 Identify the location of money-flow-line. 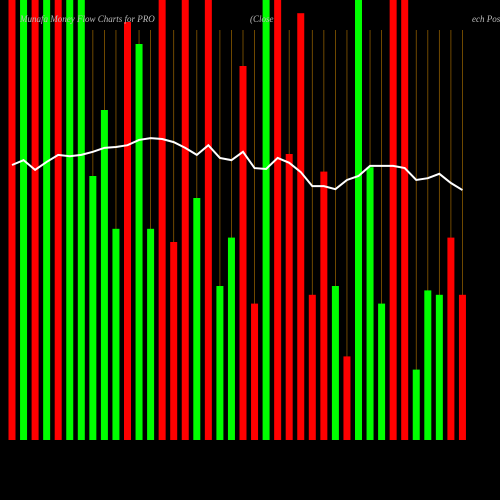
(237, 164).